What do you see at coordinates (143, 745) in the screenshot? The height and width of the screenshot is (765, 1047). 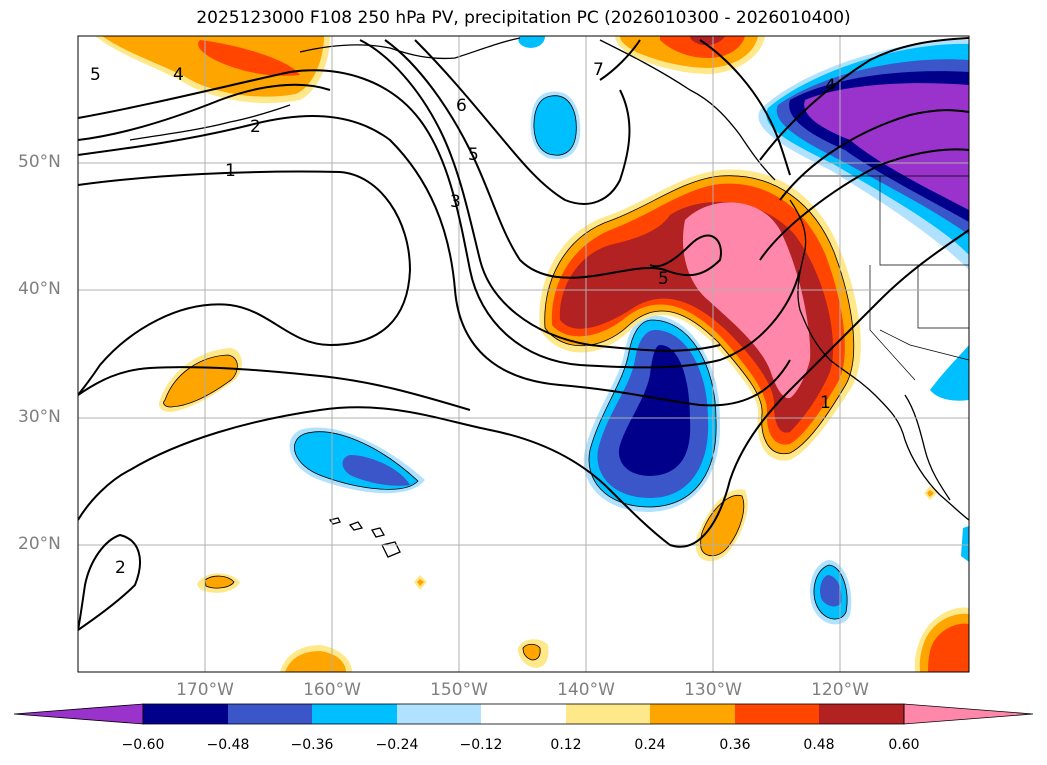 I see `colorbar-tick: −0.60` at bounding box center [143, 745].